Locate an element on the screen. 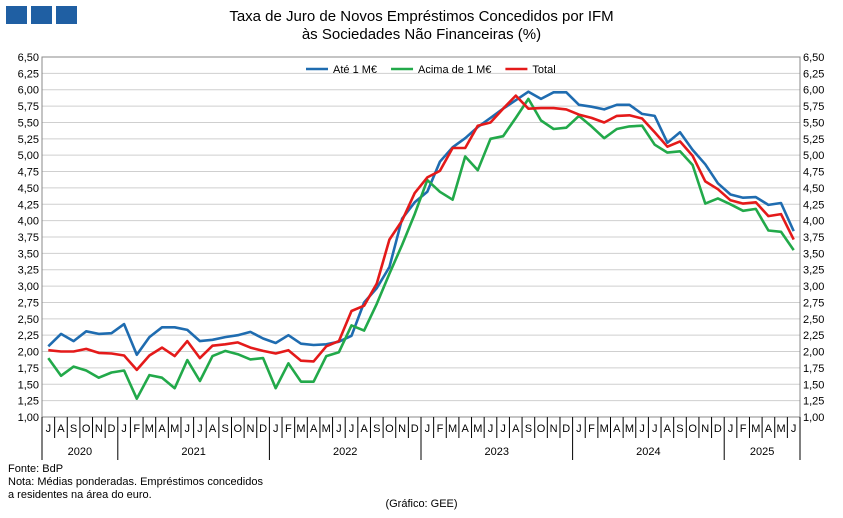  y-tick-label-left: 6,25 is located at coordinates (28, 74).